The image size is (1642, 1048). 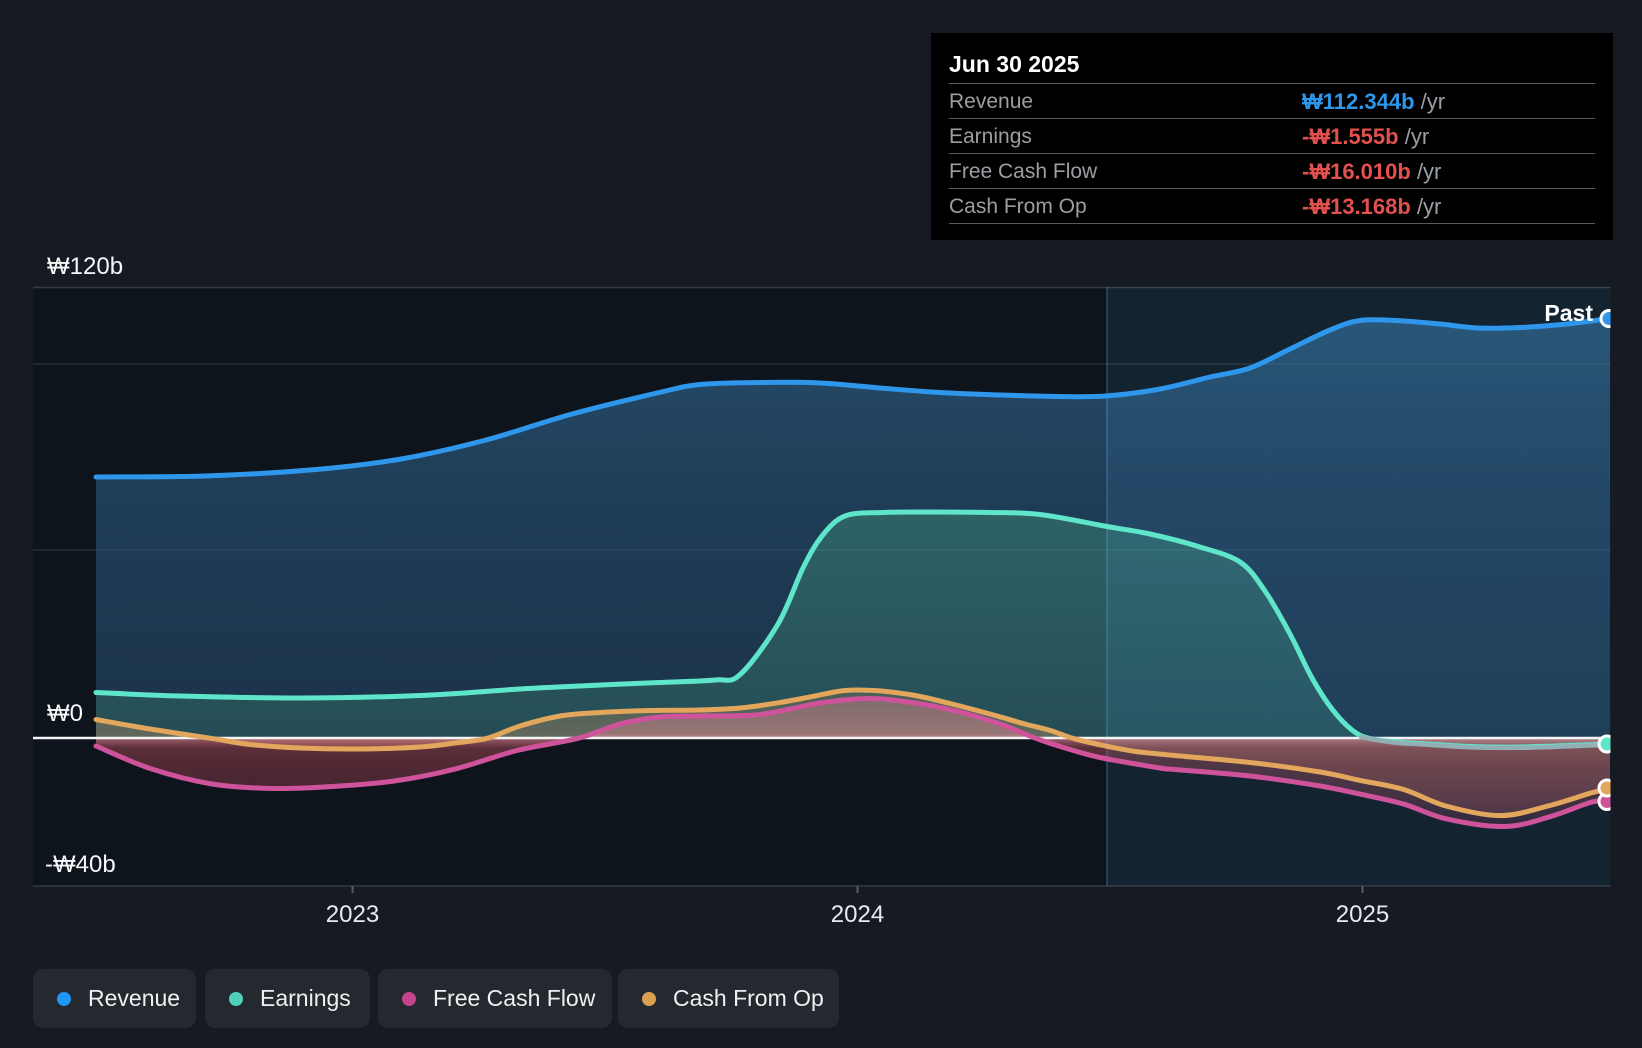 I want to click on svg-text: Past, so click(x=1568, y=313).